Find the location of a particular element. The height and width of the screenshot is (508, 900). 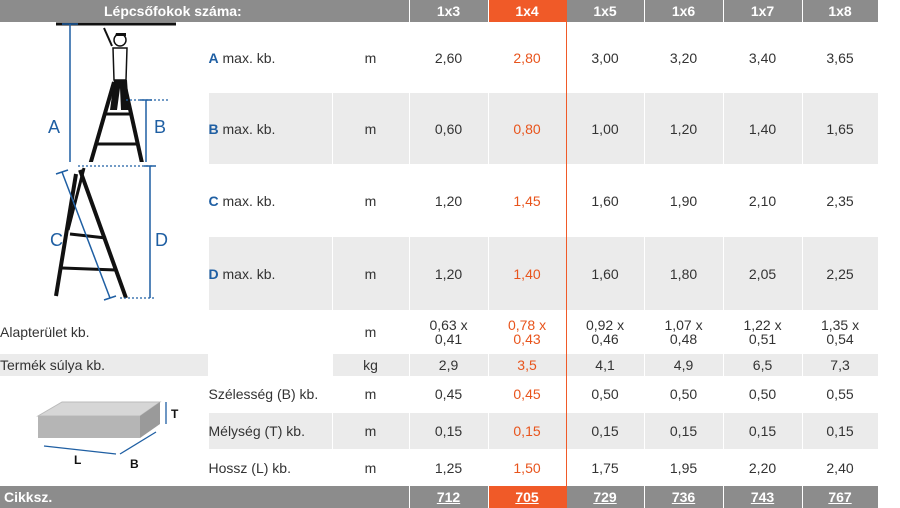

package-box-illustration: T L B is located at coordinates (107, 436).